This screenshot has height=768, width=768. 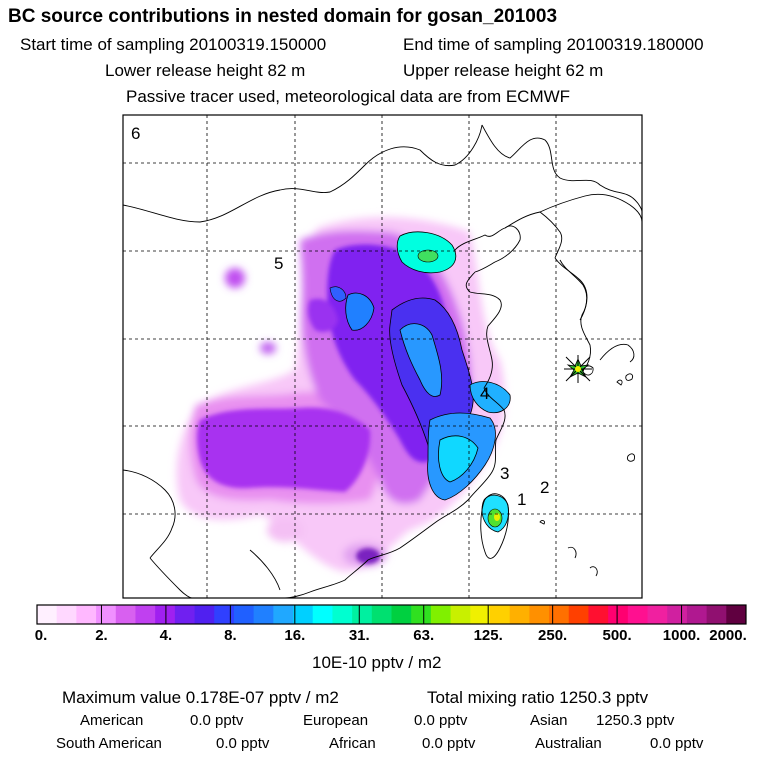 What do you see at coordinates (538, 697) in the screenshot?
I see `total-mixing-ratio: Total mixing ratio 1250.3 pptv` at bounding box center [538, 697].